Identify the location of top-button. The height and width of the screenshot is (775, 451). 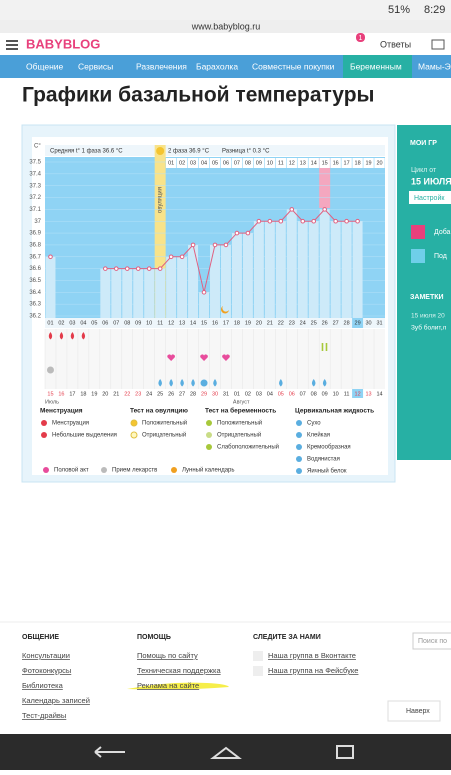
(414, 711).